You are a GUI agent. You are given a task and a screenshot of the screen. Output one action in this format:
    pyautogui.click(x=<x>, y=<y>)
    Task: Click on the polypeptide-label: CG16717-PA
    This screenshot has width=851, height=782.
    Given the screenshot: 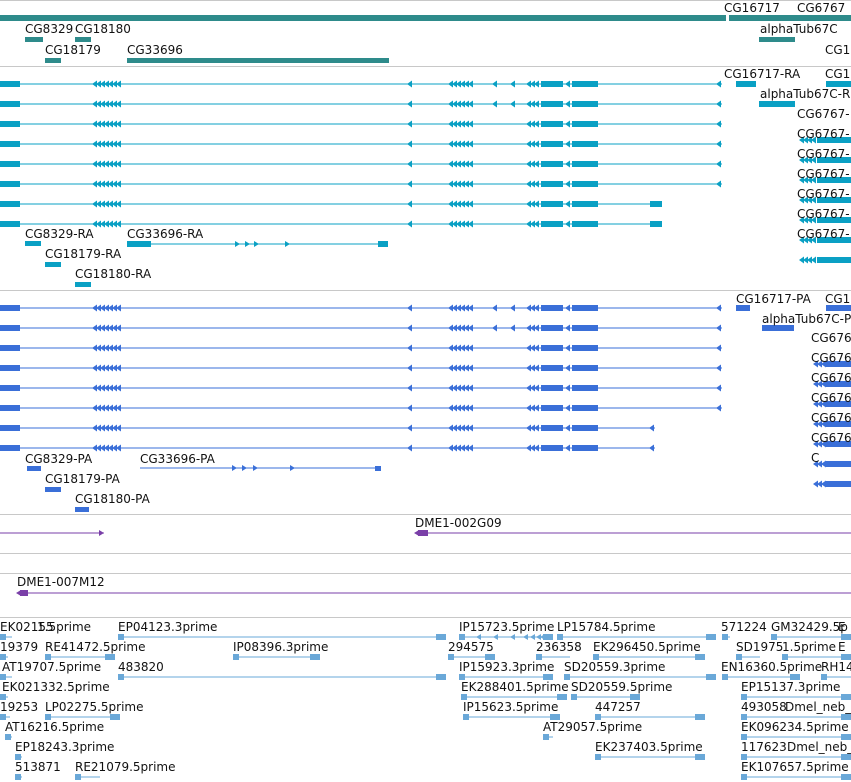 What is the action you would take?
    pyautogui.click(x=773, y=299)
    